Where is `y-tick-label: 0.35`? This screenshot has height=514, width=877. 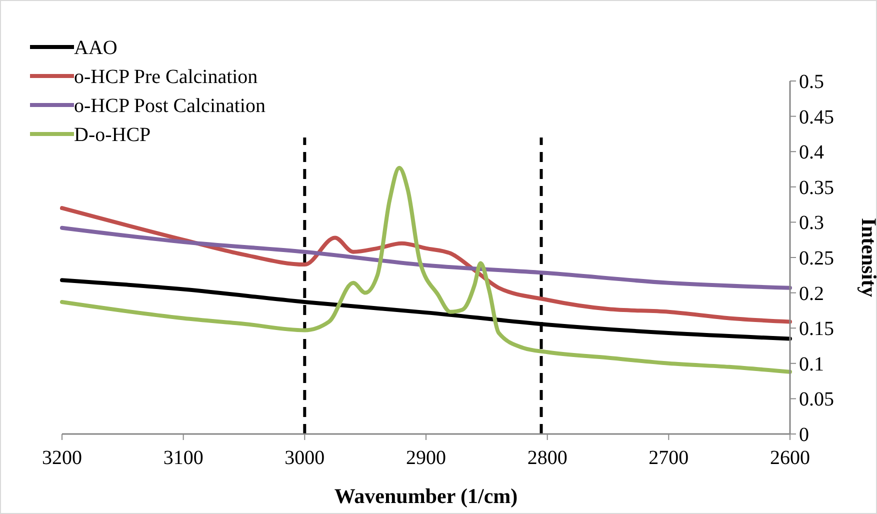 y-tick-label: 0.35 is located at coordinates (816, 187).